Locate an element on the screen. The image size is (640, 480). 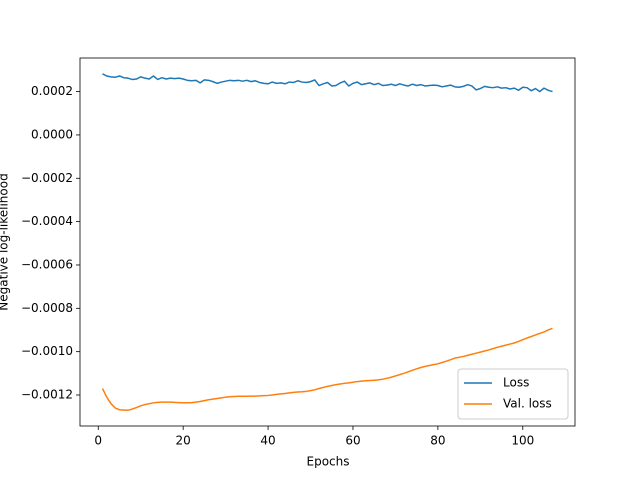
legend-label: Loss is located at coordinates (516, 383).